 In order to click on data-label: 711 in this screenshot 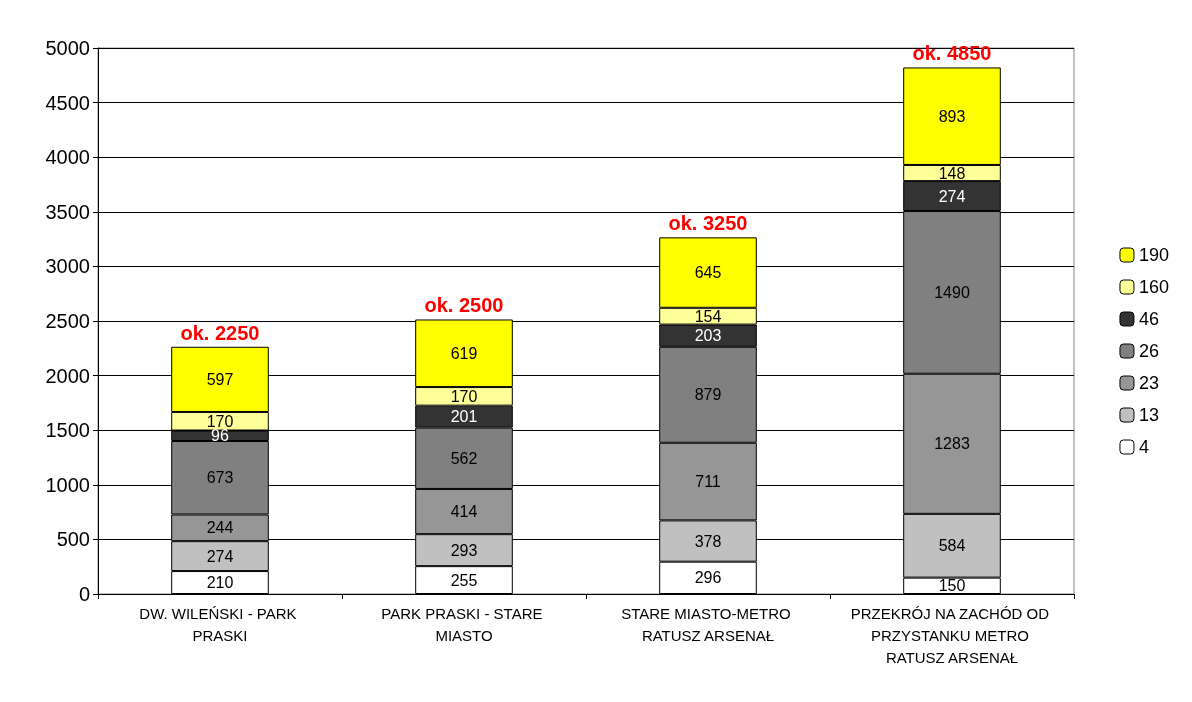, I will do `click(708, 482)`.